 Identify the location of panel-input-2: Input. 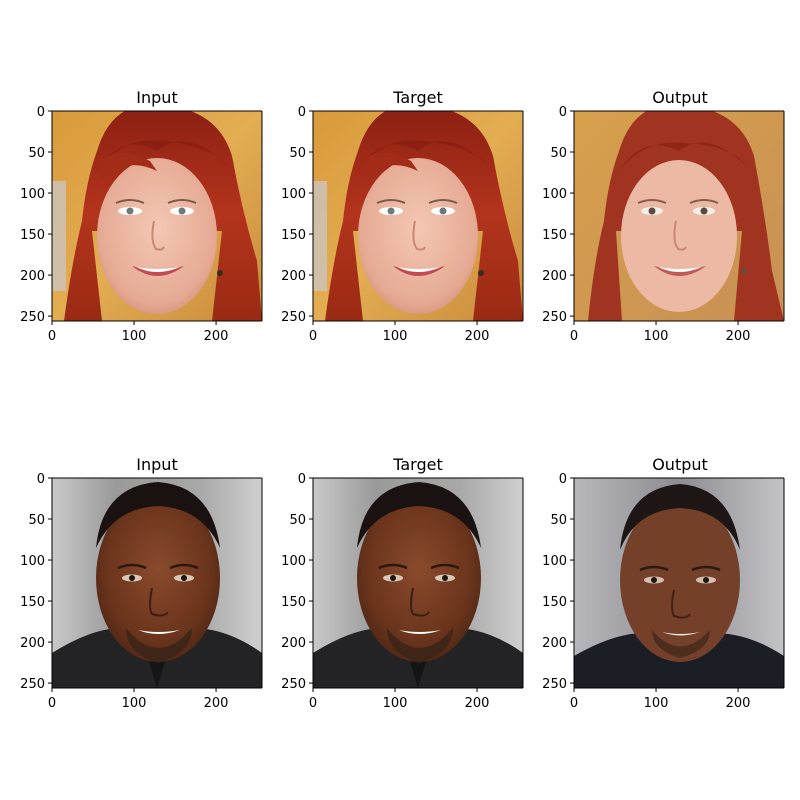
(156, 571).